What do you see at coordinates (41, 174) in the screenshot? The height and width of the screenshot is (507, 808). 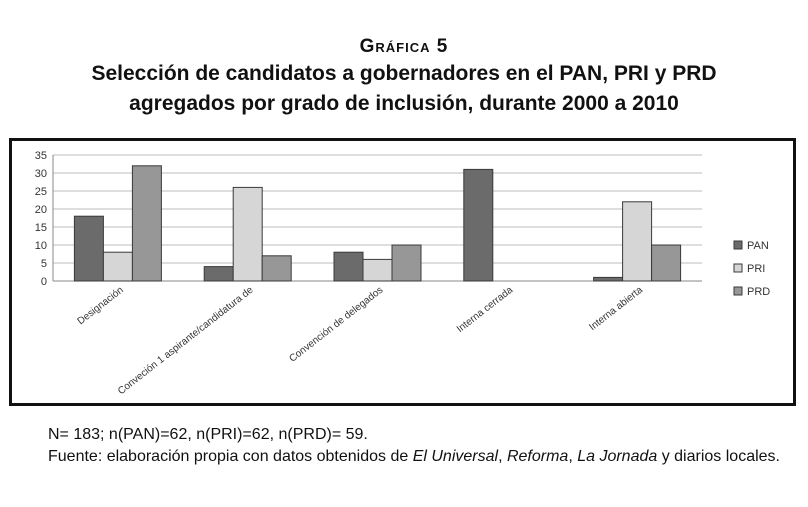 I see `y-tick-label: 30` at bounding box center [41, 174].